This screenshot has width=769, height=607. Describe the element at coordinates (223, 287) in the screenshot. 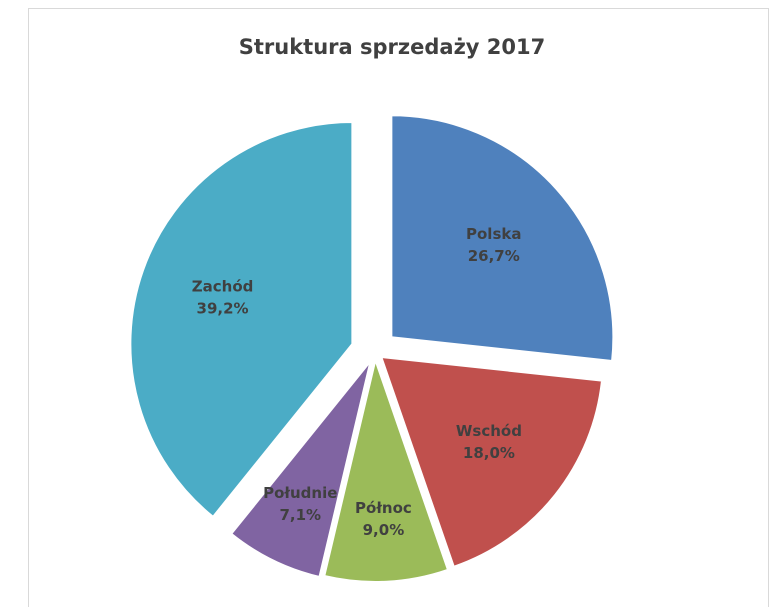

I see `slice-label: Zachód` at that location.